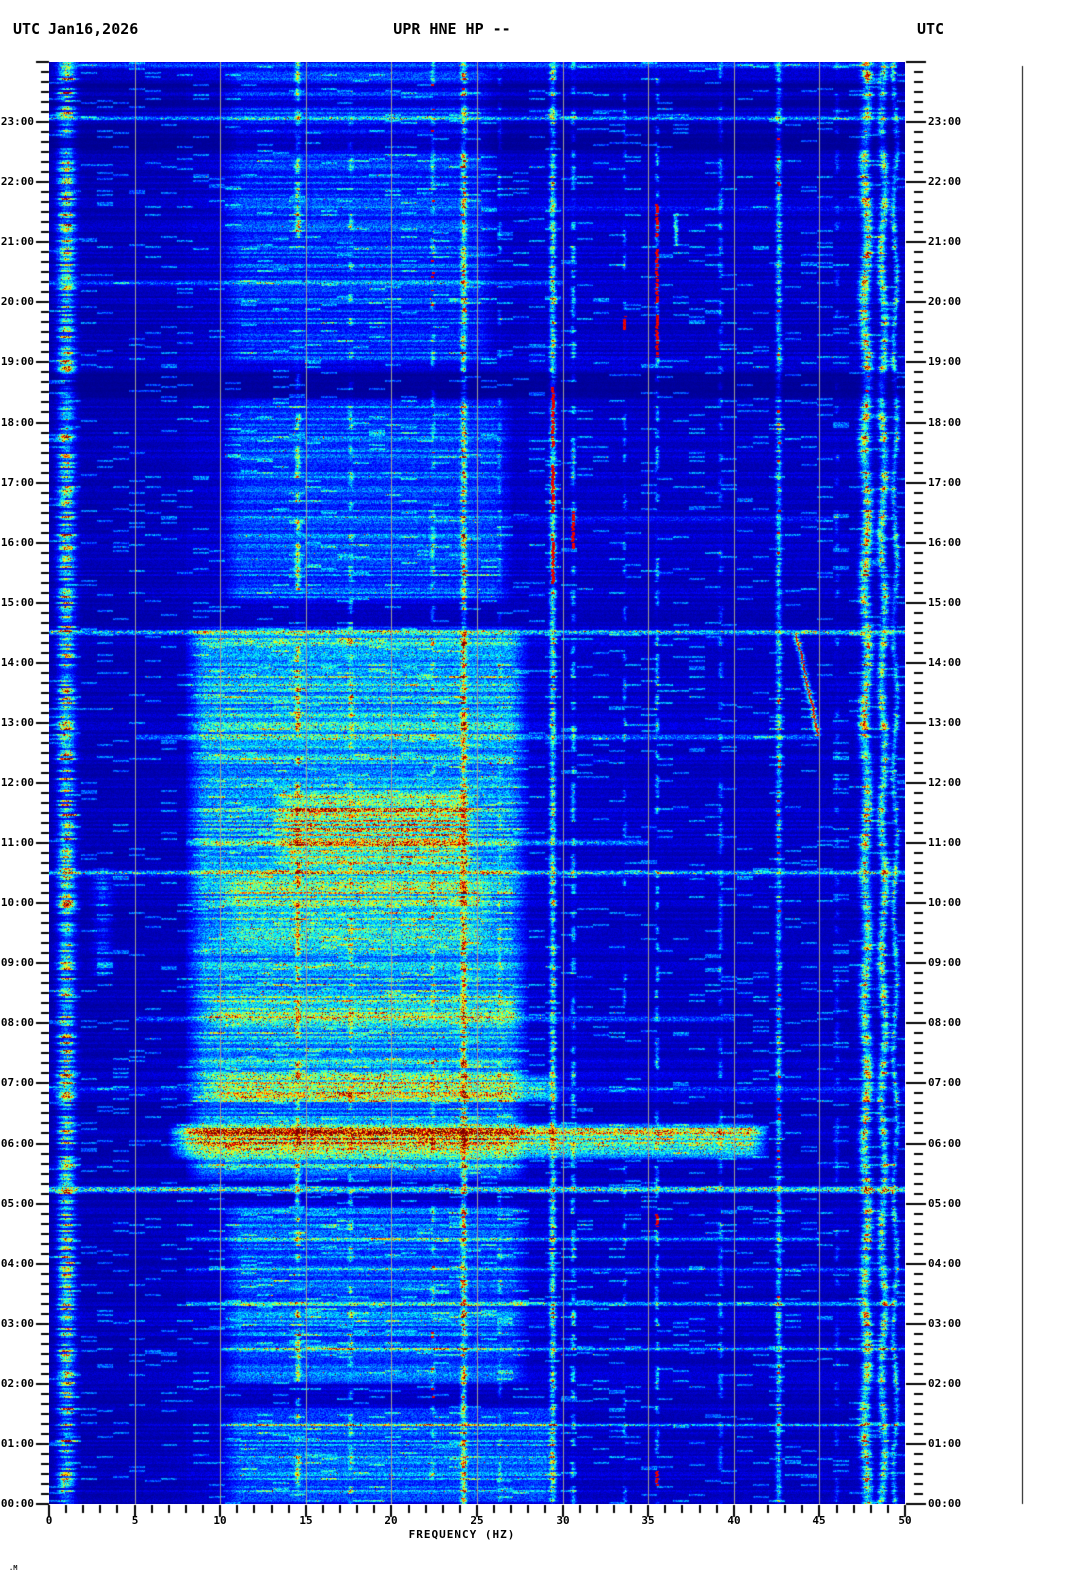 This screenshot has width=1066, height=1584. Describe the element at coordinates (93, 29) in the screenshot. I see `header-date: Jan16,2026` at that location.